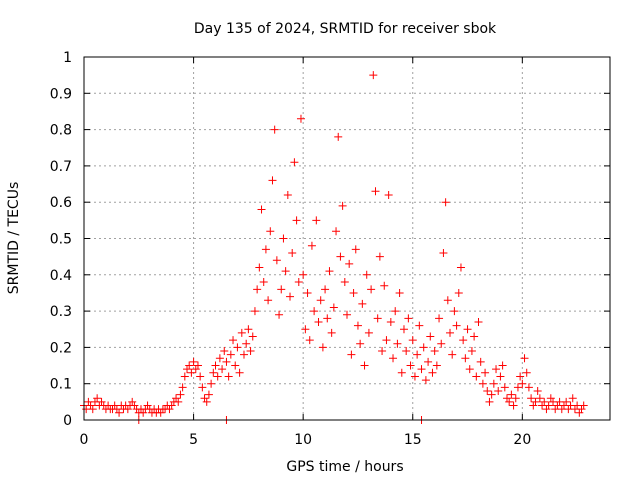 This screenshot has height=480, width=640. I want to click on y-axis-label: SRMTID / TECUs, so click(14, 238).